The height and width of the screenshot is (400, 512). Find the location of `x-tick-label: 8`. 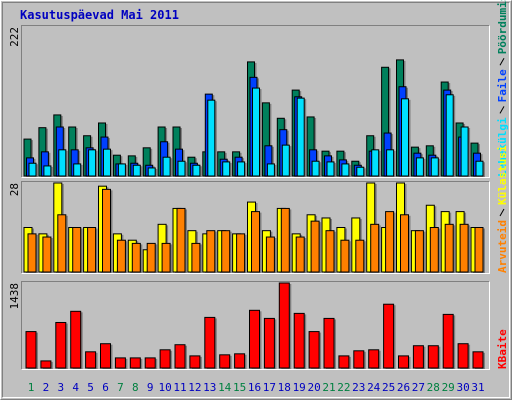

x-tick-label: 8 is located at coordinates (135, 387).